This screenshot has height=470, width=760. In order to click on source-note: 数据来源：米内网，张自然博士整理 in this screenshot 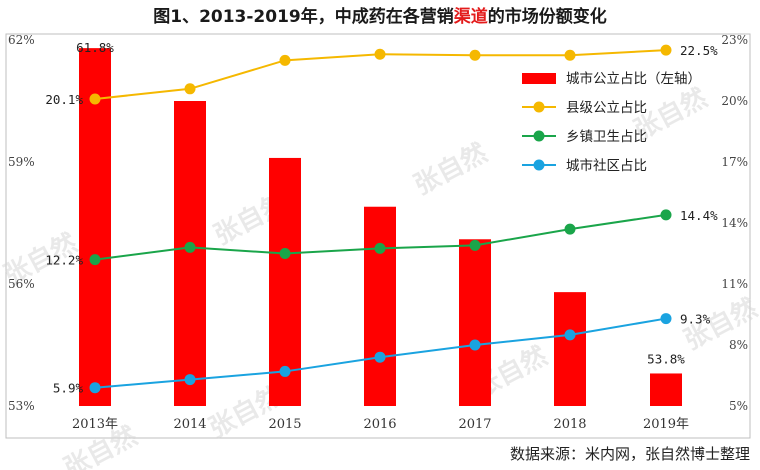, I will do `click(630, 454)`.